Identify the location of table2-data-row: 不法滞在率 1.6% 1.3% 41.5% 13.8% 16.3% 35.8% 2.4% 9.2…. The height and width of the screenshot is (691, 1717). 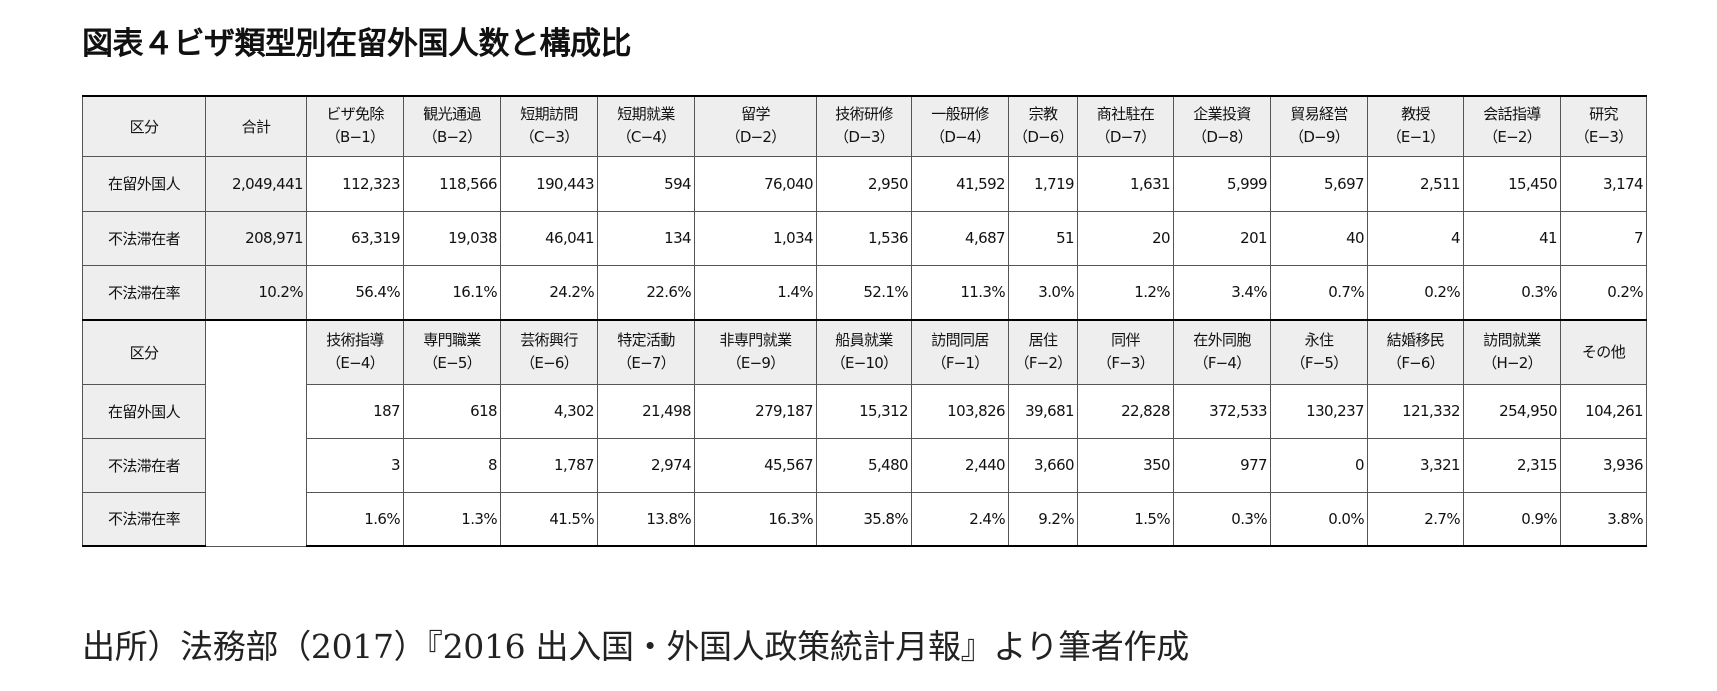
(864, 519).